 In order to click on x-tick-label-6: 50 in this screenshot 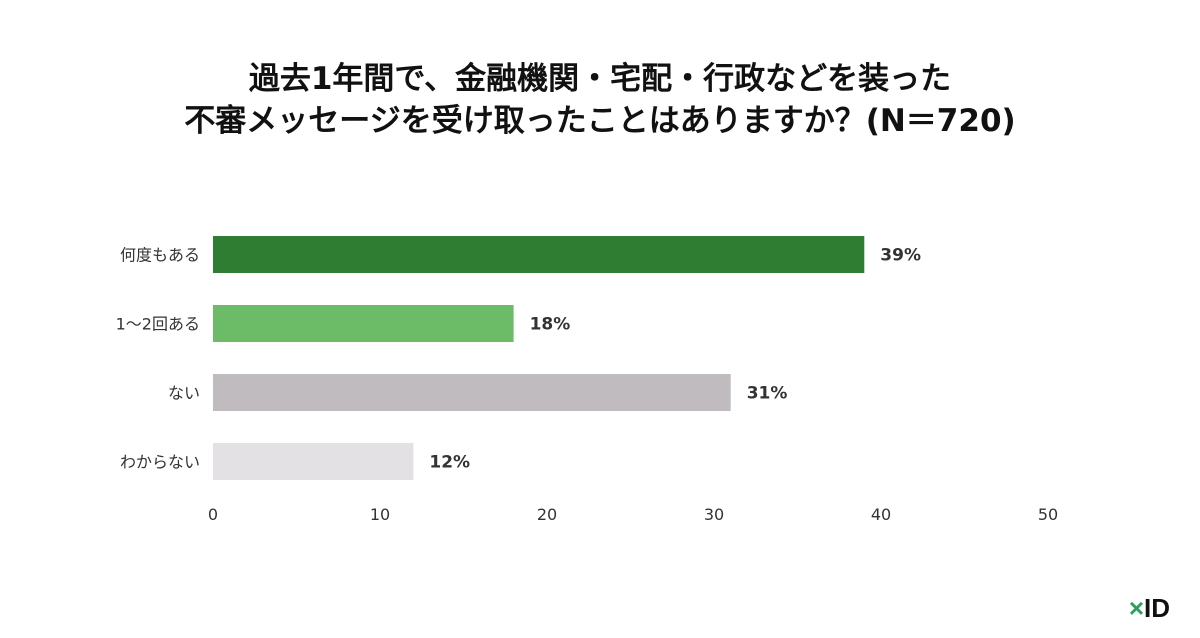, I will do `click(1048, 514)`.